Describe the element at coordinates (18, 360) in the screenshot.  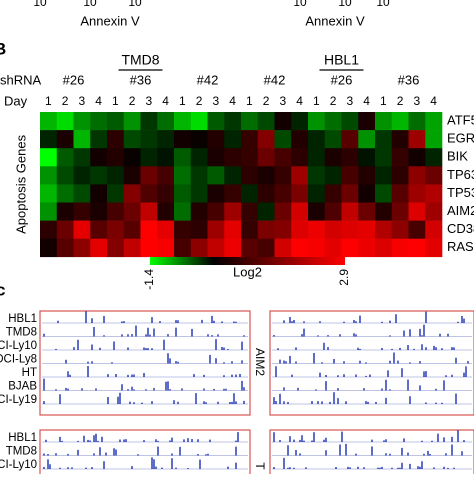
I see `sample-label: DCI-Ly8` at that location.